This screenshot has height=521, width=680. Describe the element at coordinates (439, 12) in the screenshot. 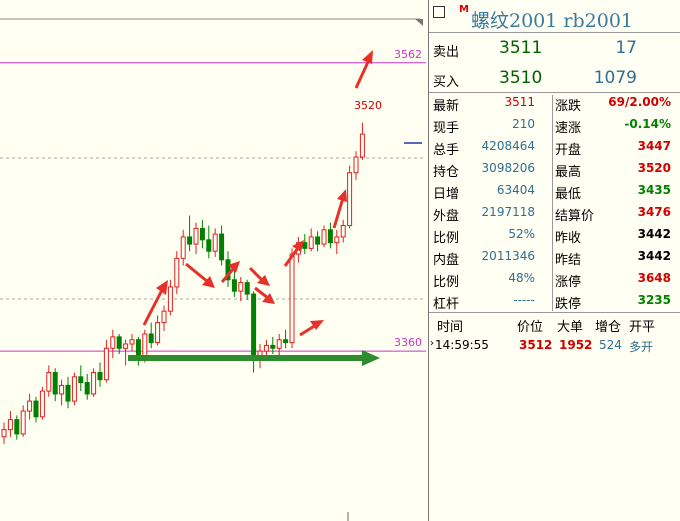

I see `icon` at that location.